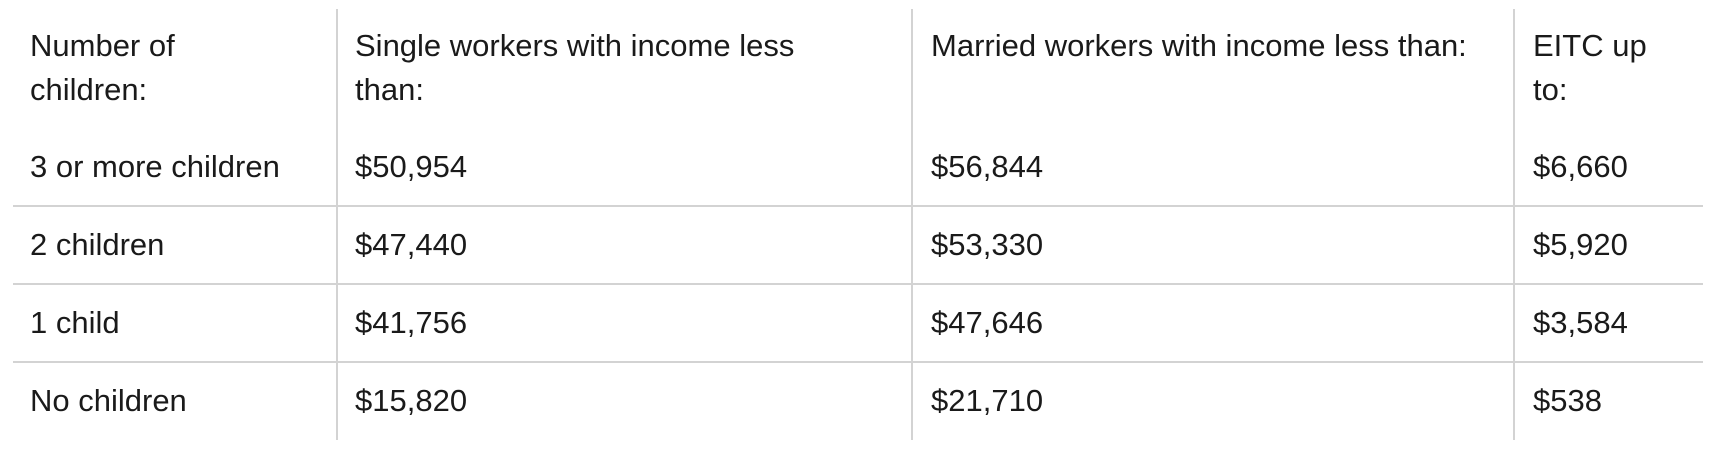  Describe the element at coordinates (987, 244) in the screenshot. I see `table-cell: $53,330` at that location.